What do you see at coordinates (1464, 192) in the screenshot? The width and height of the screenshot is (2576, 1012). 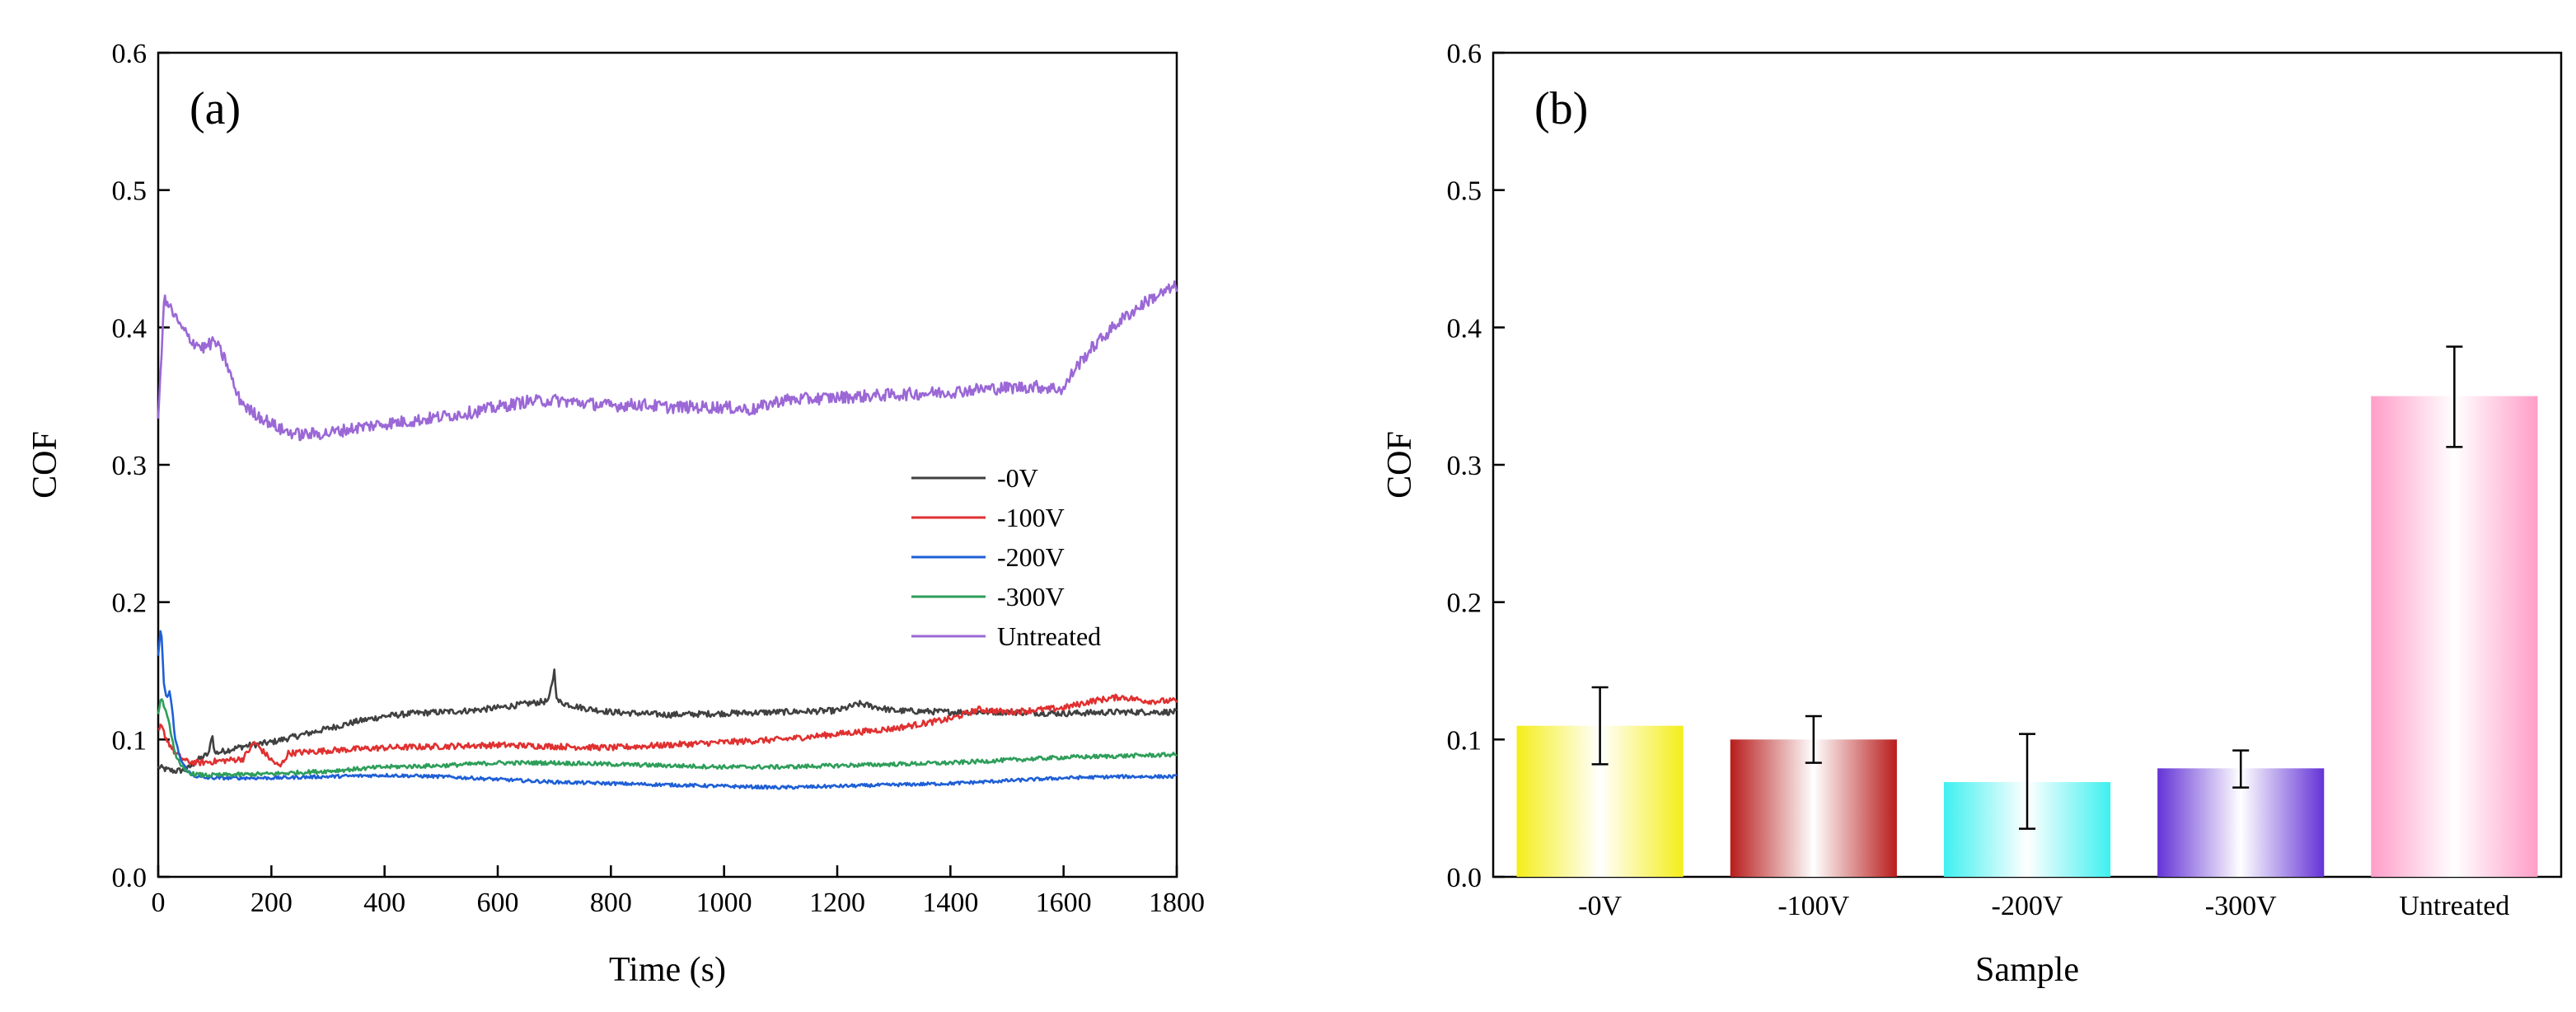 I see `panel-b-y-tick-label: 0.5` at bounding box center [1464, 192].